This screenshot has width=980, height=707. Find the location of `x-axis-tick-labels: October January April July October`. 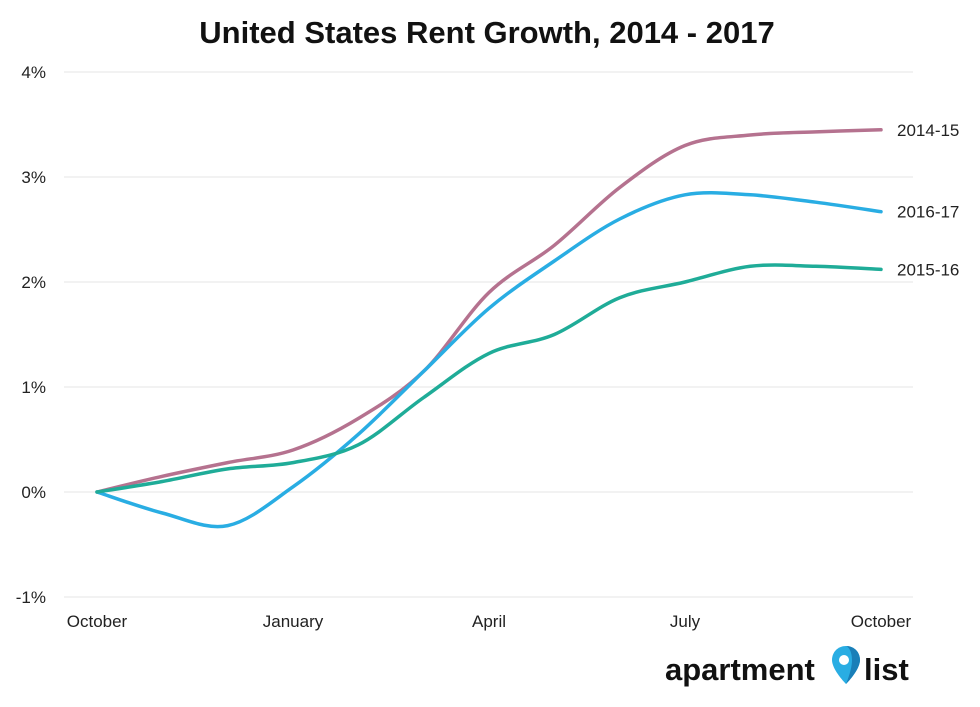

x-axis-tick-labels: October January April July October is located at coordinates (489, 621).